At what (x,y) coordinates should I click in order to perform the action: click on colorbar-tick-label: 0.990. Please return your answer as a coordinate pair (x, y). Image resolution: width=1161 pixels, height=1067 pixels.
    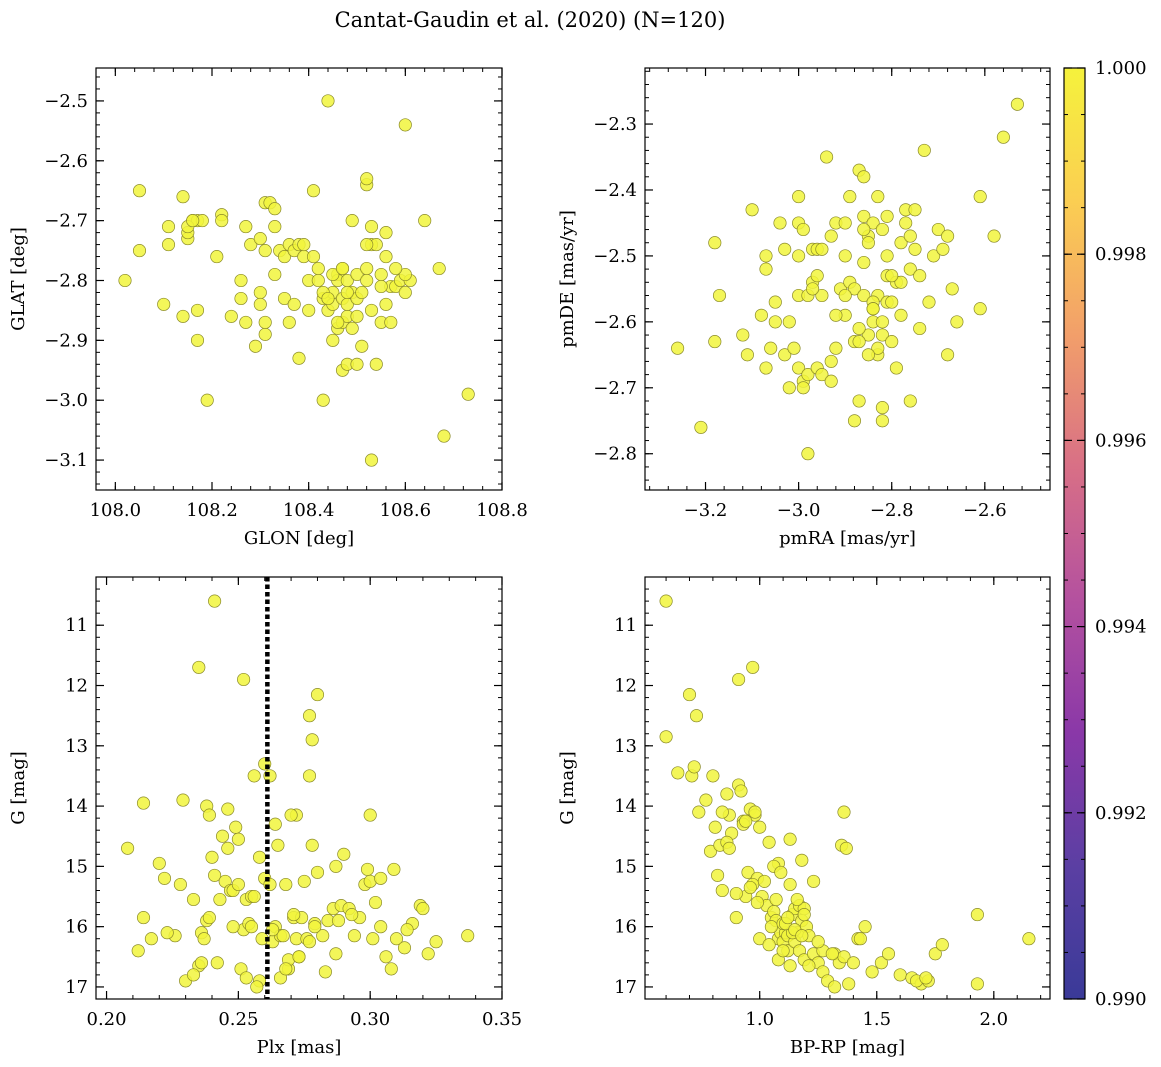
    Looking at the image, I should click on (1121, 999).